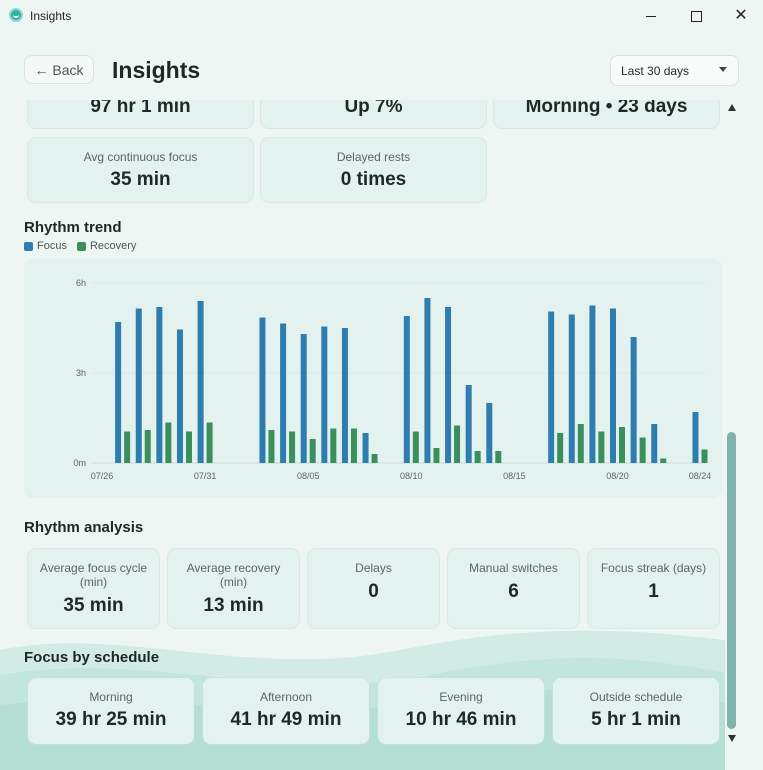  What do you see at coordinates (52, 246) in the screenshot?
I see `legend-focus-label: Focus` at bounding box center [52, 246].